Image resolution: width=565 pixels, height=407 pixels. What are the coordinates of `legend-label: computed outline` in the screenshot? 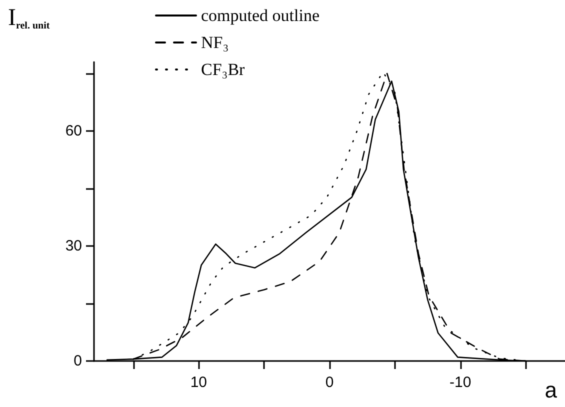 It's located at (260, 15).